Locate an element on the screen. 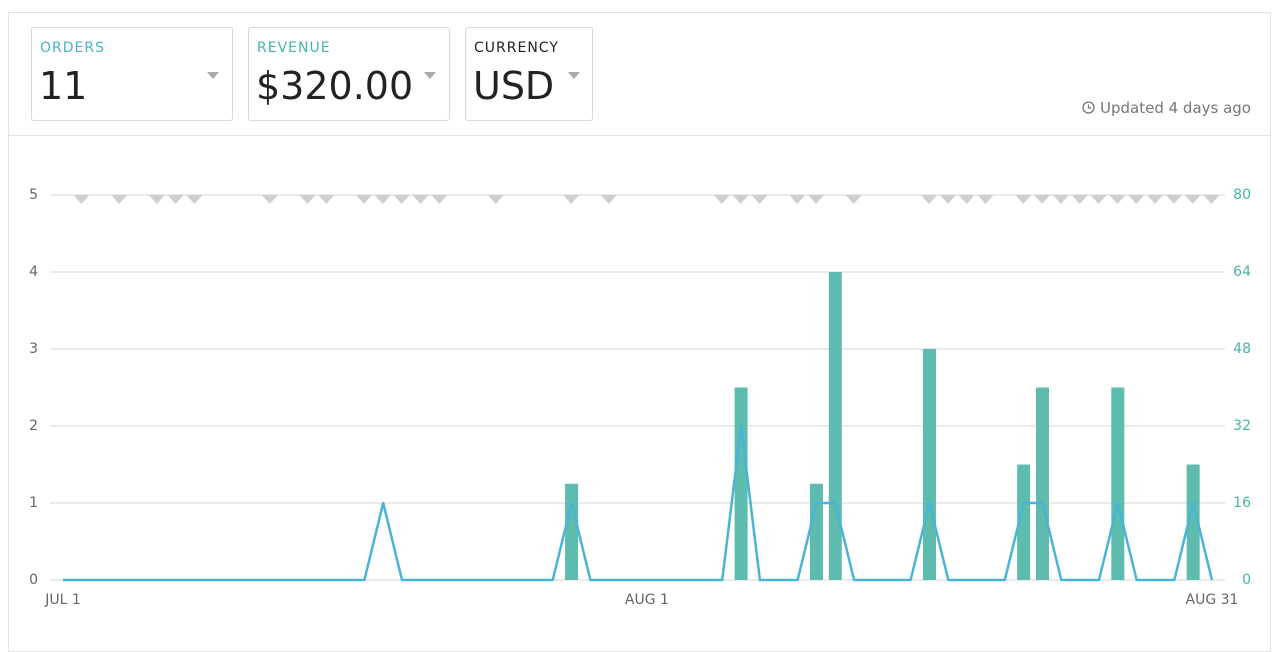 Image resolution: width=1280 pixels, height=652 pixels. y2-tick-label: 64 is located at coordinates (1242, 272).